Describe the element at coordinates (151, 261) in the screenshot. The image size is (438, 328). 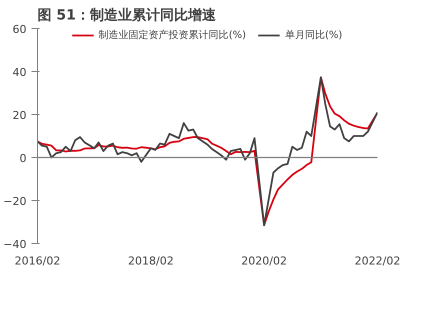
I see `x-tick-label: 2018/02` at that location.